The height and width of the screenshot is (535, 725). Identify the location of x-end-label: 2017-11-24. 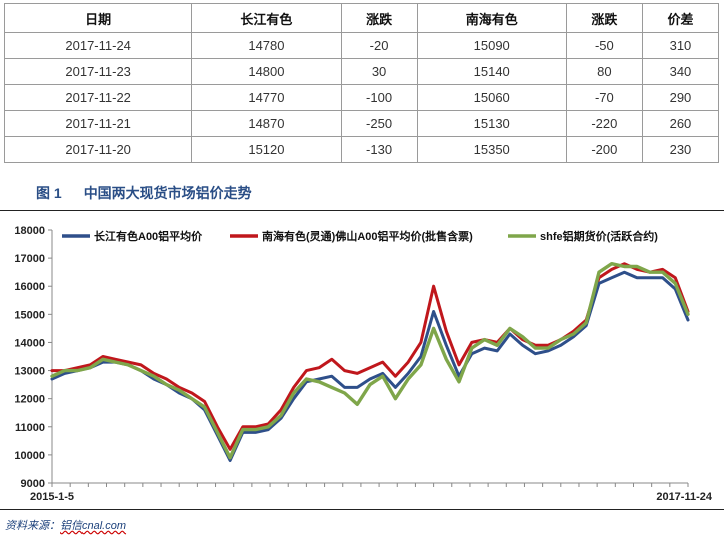
(684, 497).